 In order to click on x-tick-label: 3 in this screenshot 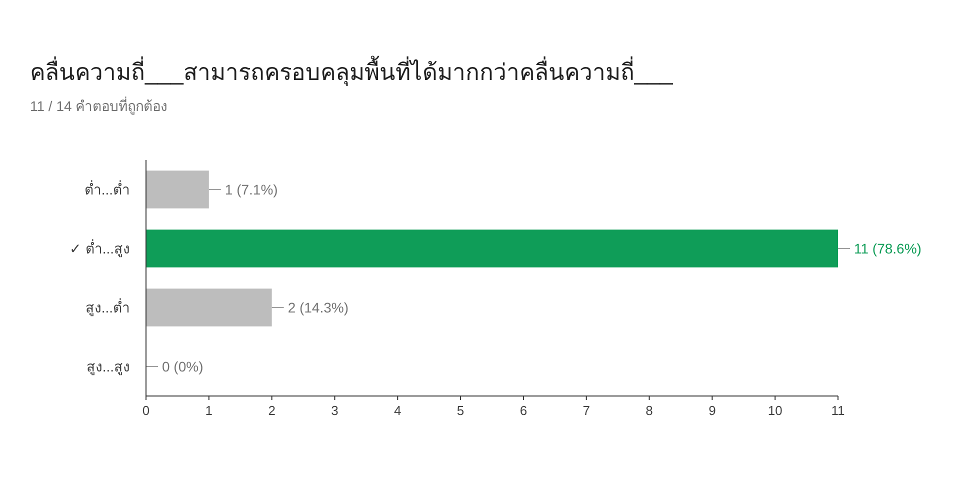, I will do `click(334, 410)`.